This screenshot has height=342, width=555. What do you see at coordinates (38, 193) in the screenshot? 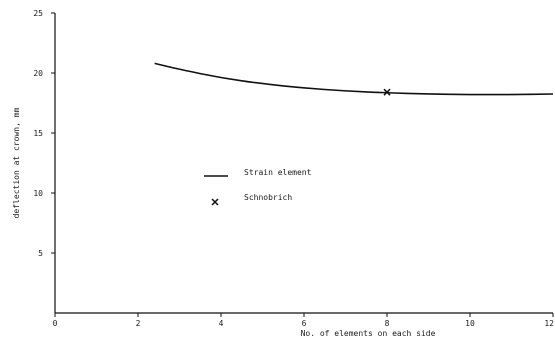
I see `y-tick-label: 10` at bounding box center [38, 193].